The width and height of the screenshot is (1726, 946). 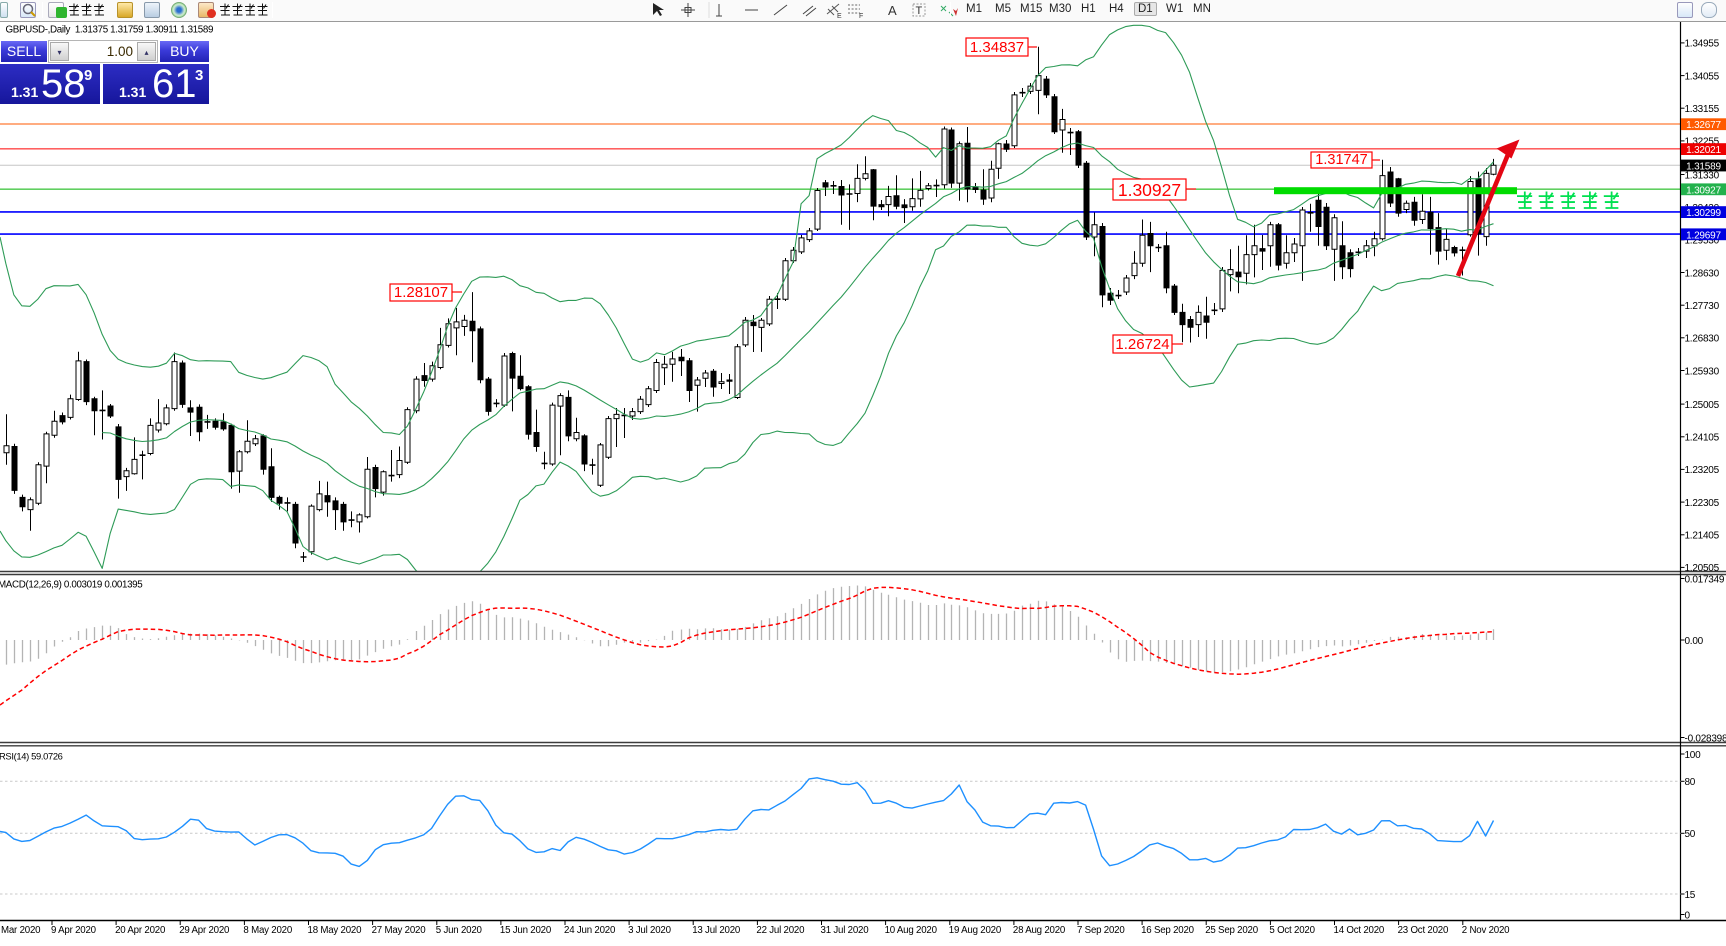 What do you see at coordinates (1705, 579) in the screenshot?
I see `svg-text: 0.017349` at bounding box center [1705, 579].